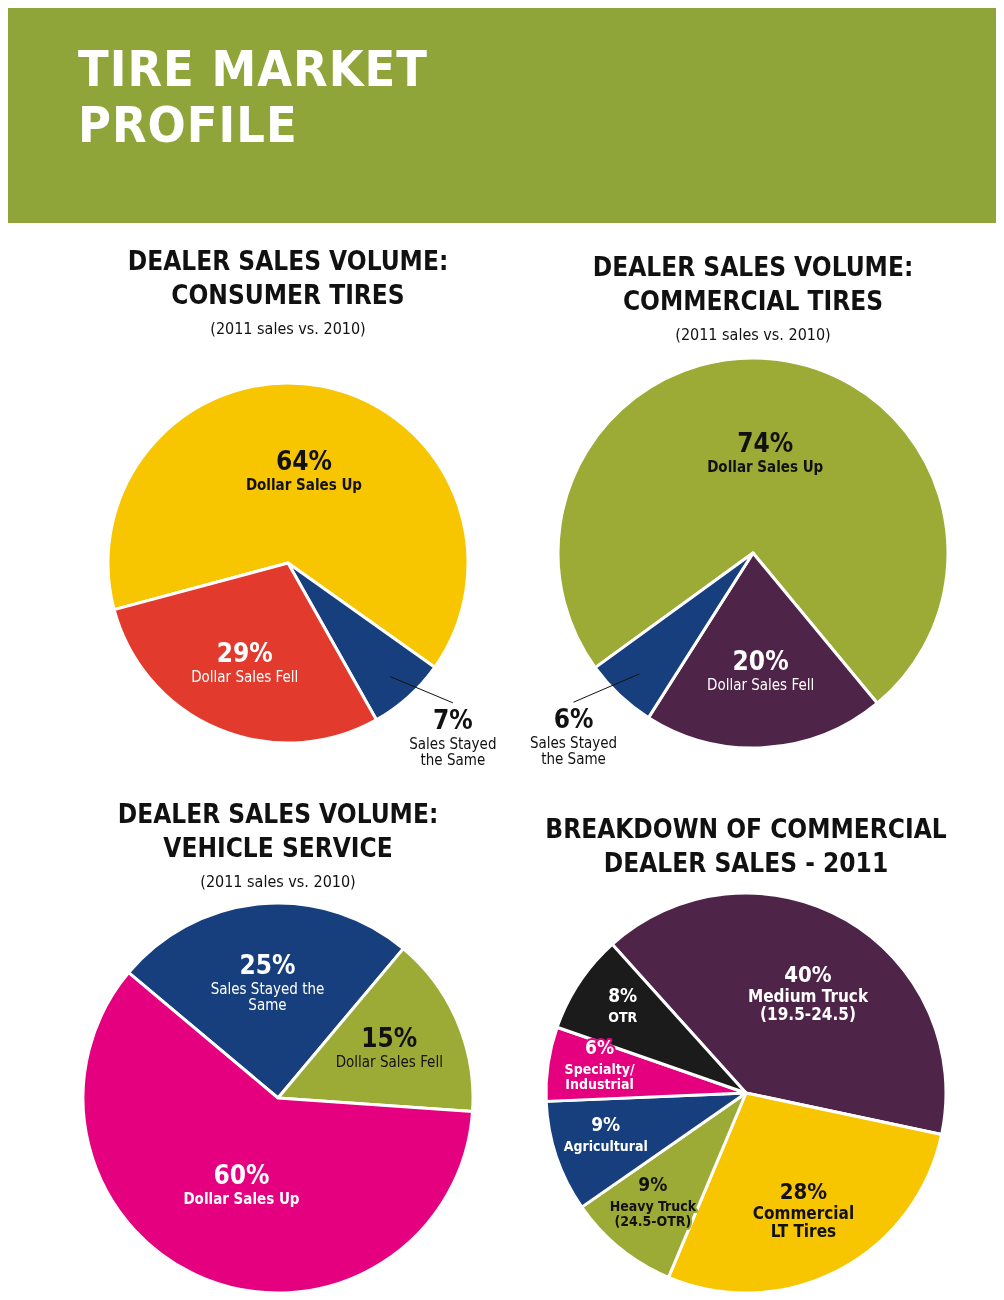 The width and height of the screenshot is (1004, 1300). What do you see at coordinates (244, 652) in the screenshot?
I see `data-label: 29%` at bounding box center [244, 652].